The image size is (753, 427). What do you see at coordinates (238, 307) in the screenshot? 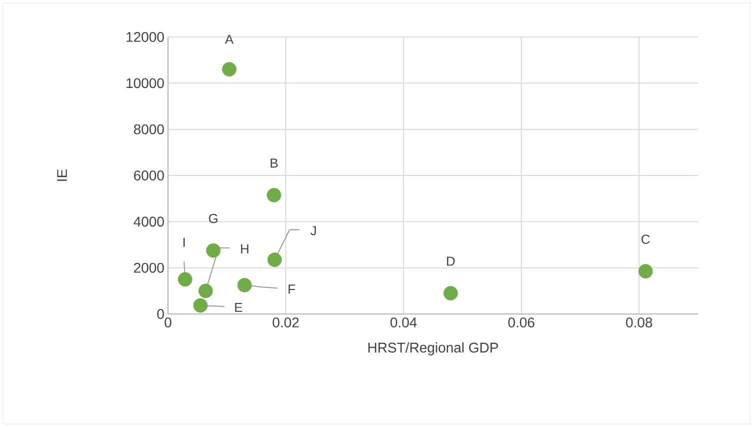
I see `annotation: E` at bounding box center [238, 307].